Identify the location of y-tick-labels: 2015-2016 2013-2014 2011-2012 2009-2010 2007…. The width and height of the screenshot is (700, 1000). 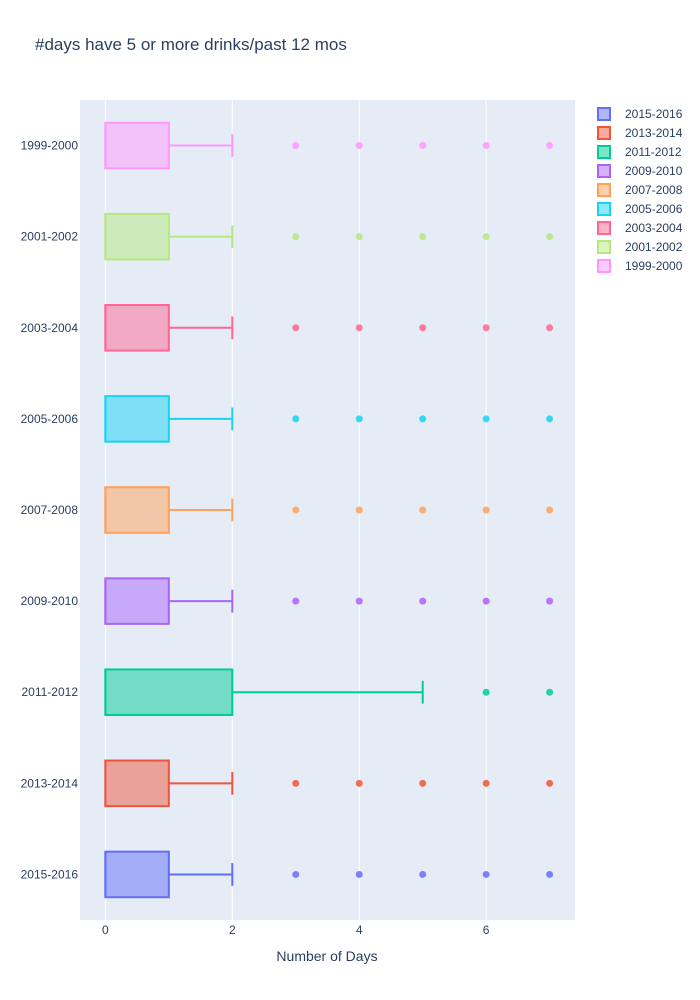
(50, 510).